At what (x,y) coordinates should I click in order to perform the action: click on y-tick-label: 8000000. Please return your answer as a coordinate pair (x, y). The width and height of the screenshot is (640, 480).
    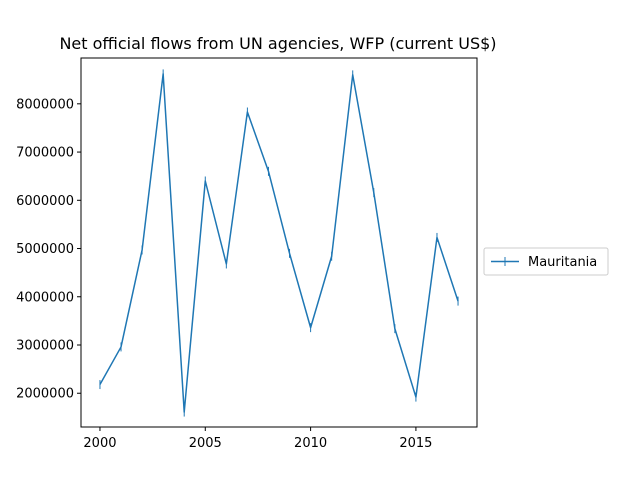
    Looking at the image, I should click on (45, 104).